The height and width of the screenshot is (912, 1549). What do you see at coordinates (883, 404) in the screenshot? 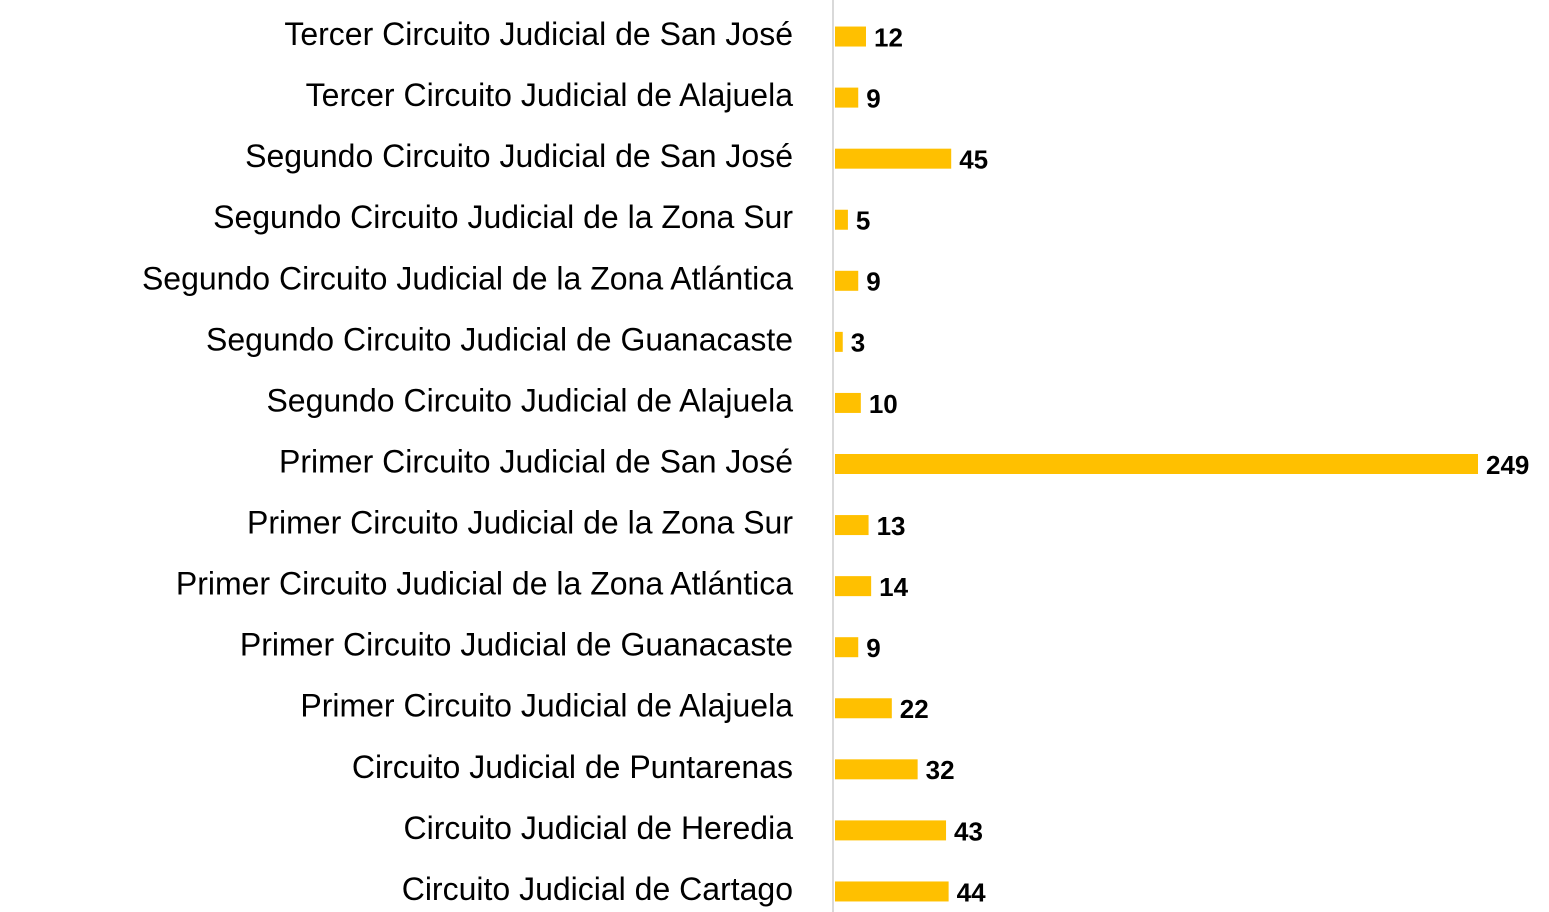
I see `data-label: 10` at bounding box center [883, 404].